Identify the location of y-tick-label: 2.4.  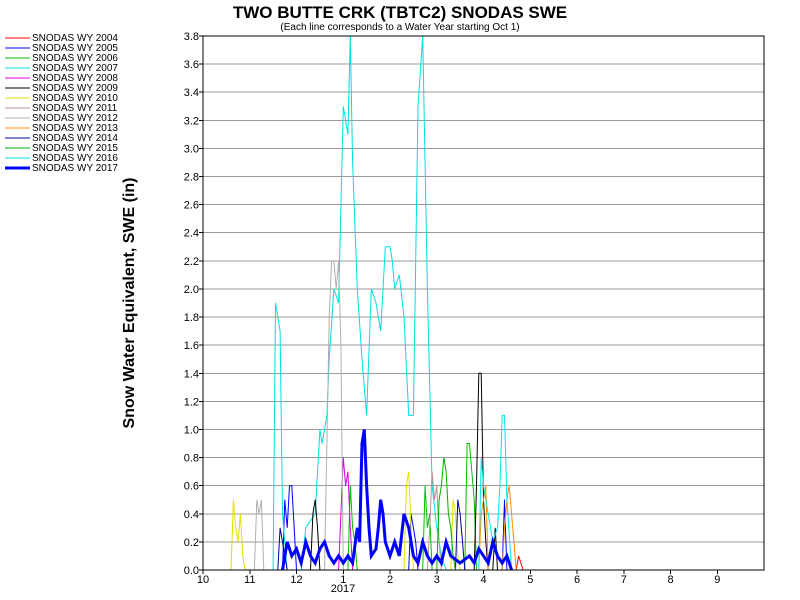
(191, 234).